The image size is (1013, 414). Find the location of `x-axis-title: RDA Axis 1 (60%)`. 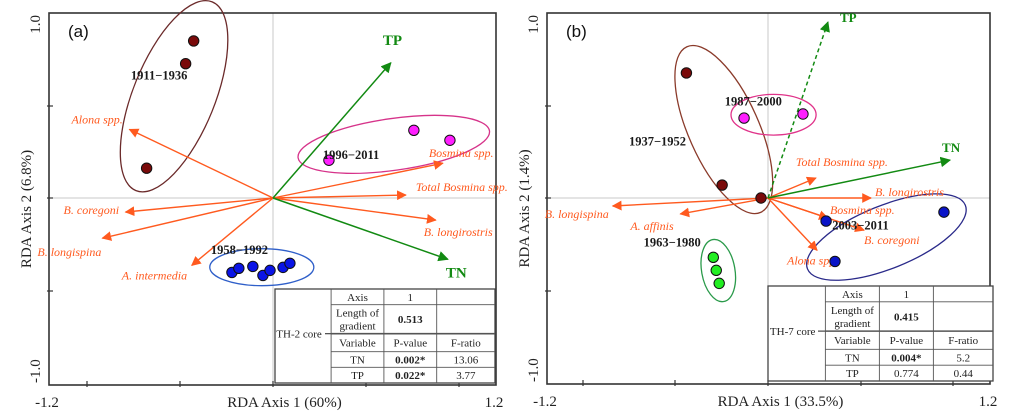

x-axis-title: RDA Axis 1 (60%) is located at coordinates (284, 403).